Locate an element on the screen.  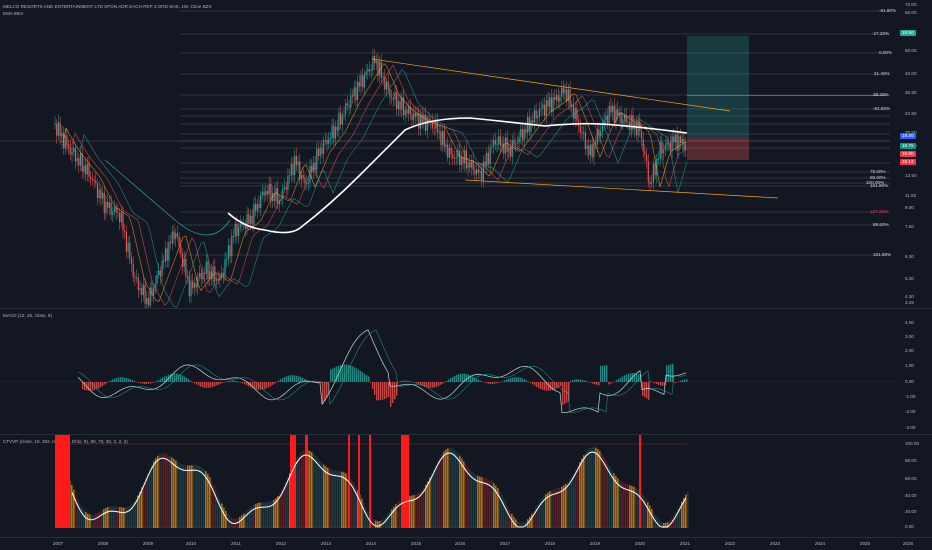
price-tick: 9.00 is located at coordinates (909, 207).